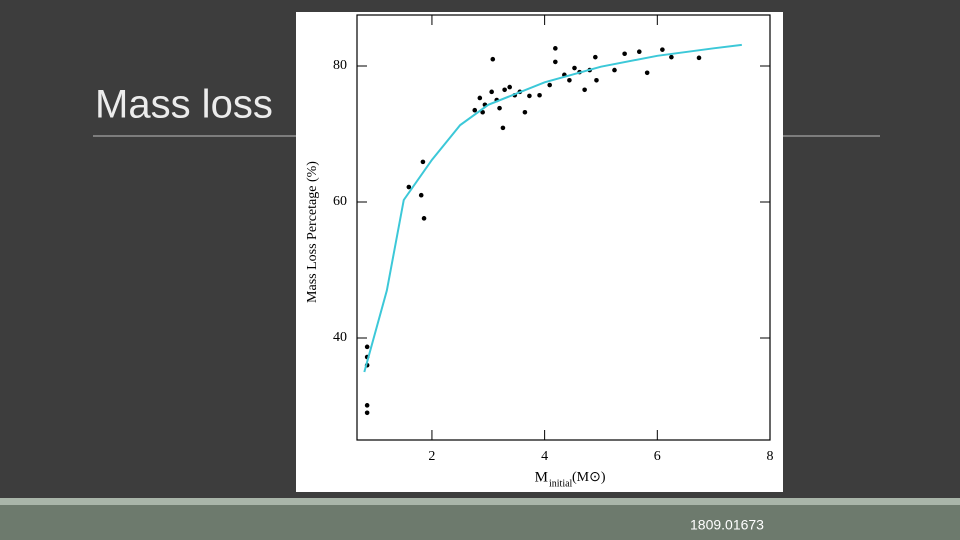 Image resolution: width=960 pixels, height=540 pixels. I want to click on x-axis-label: M, so click(541, 477).